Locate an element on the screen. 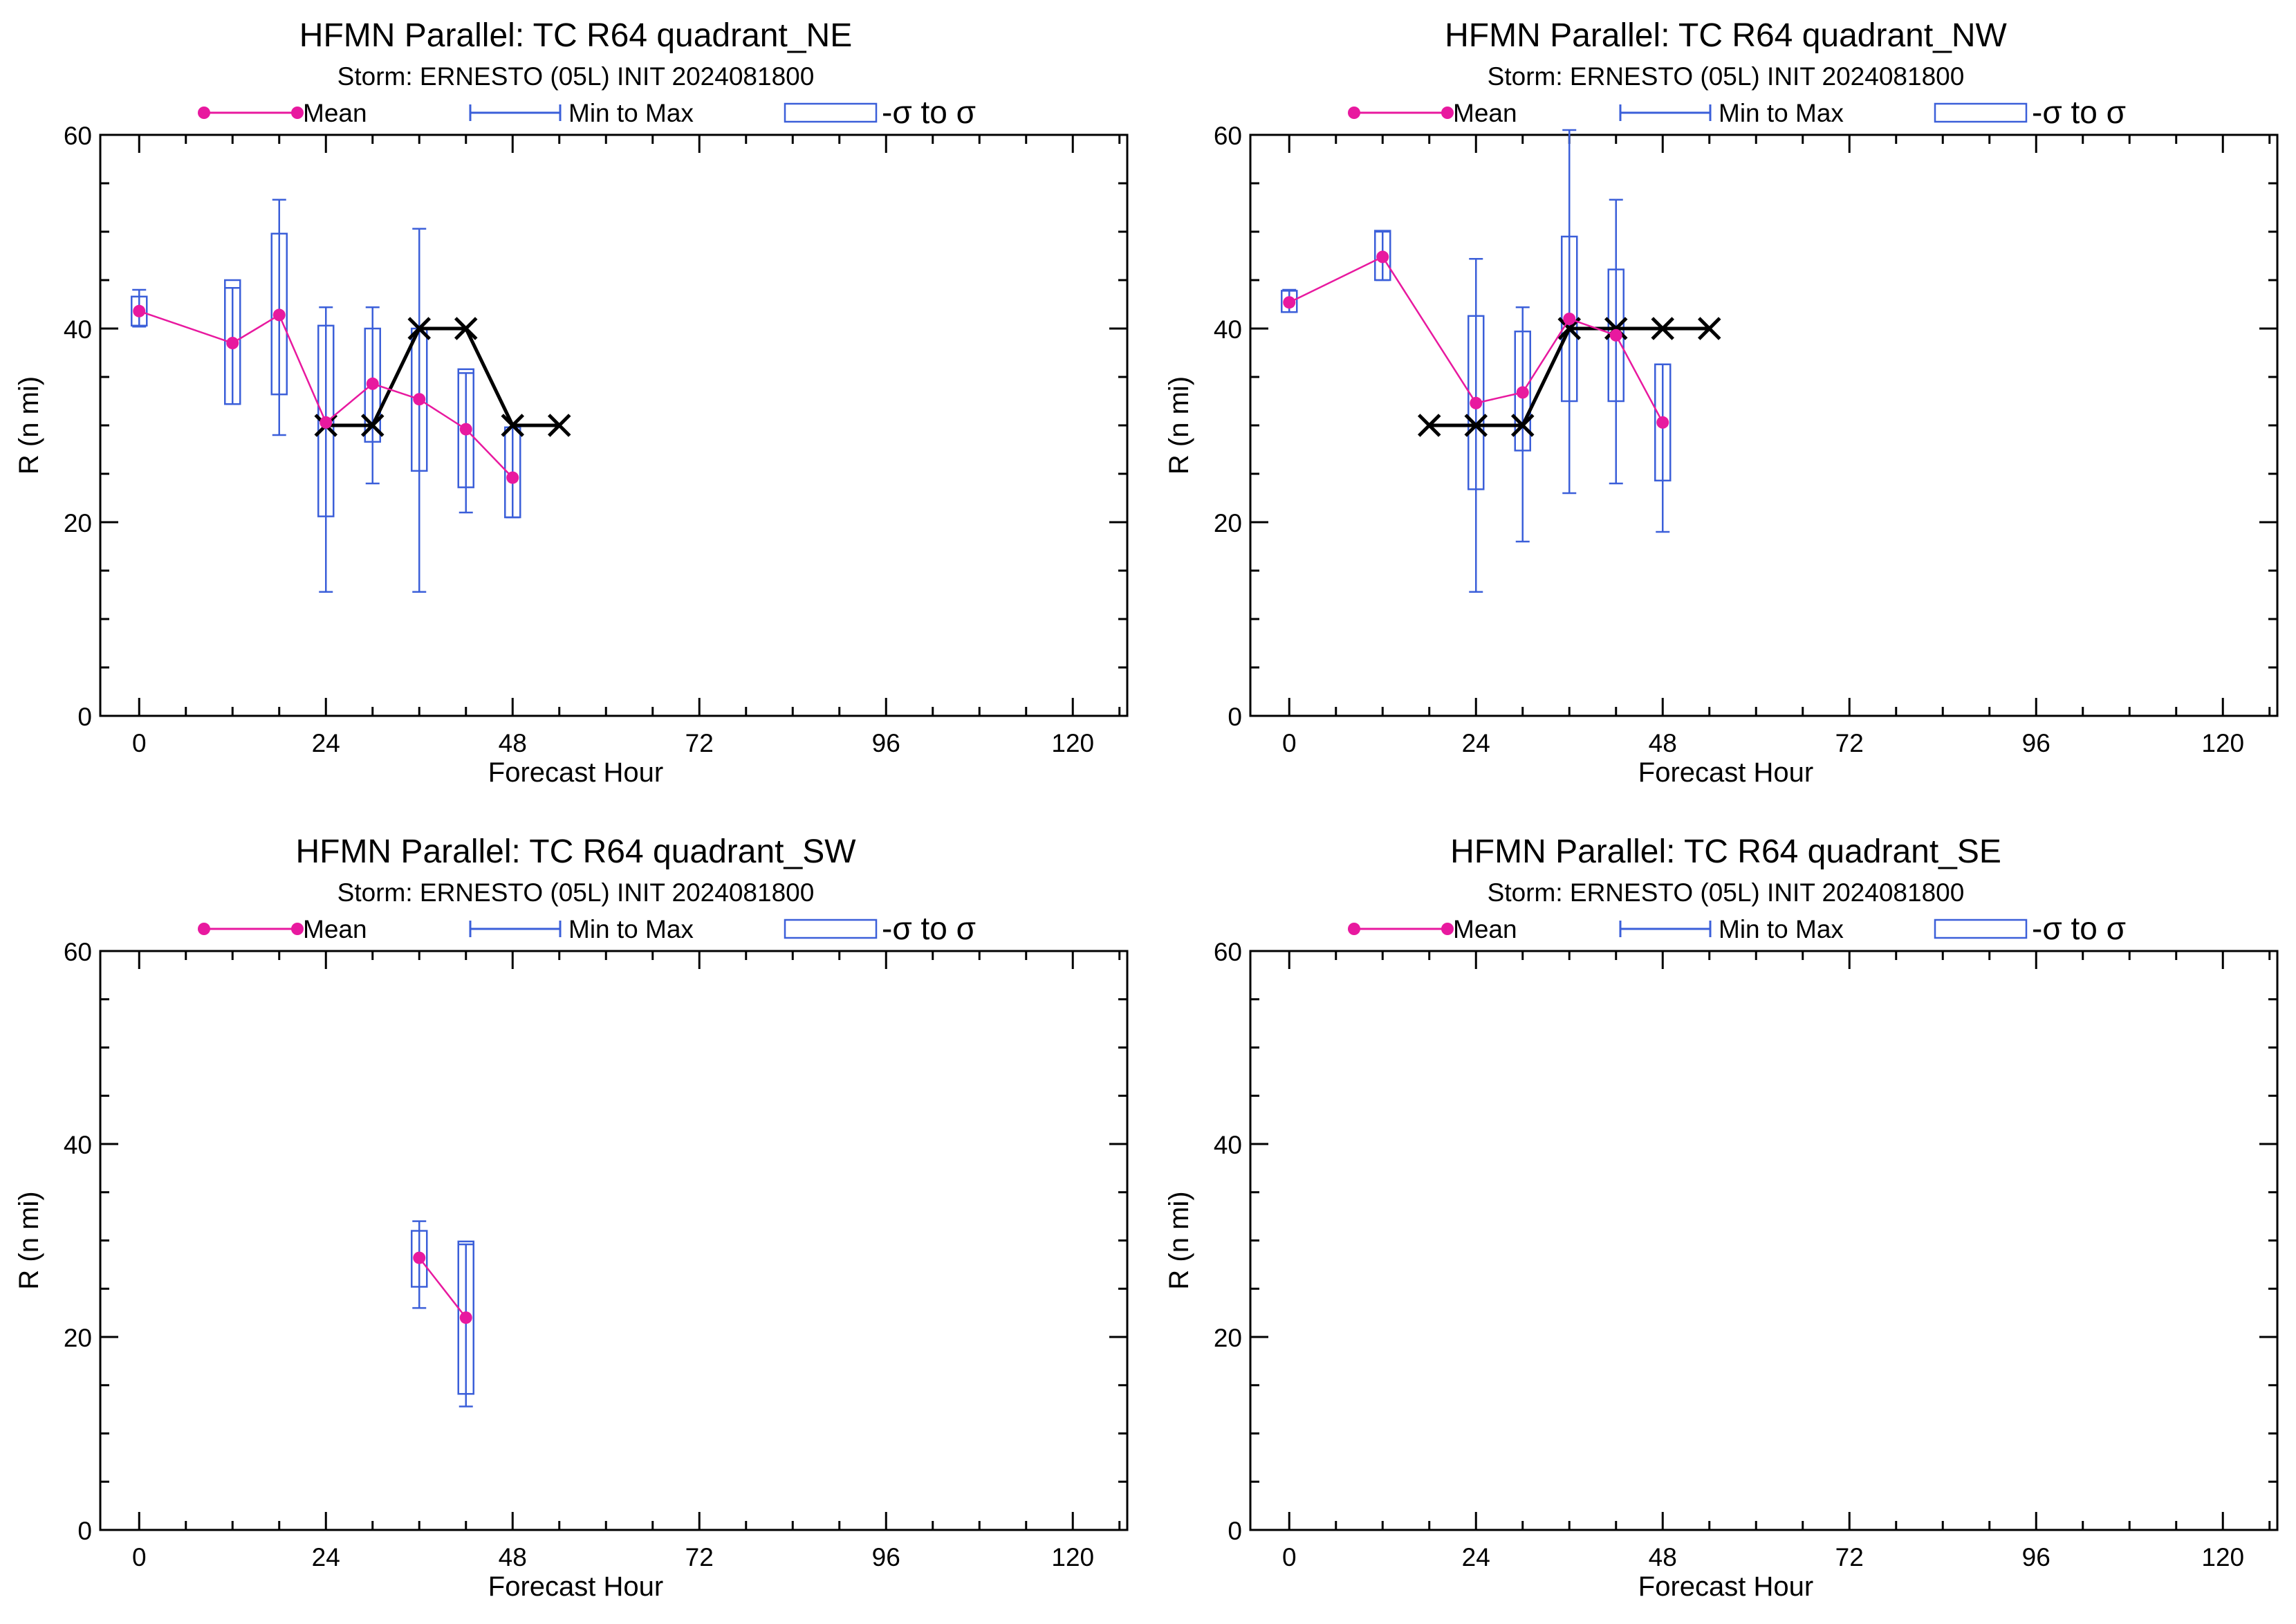 The height and width of the screenshot is (1624, 2296). chart-title: HFMN Parallel: TC R64 quadrant_NE is located at coordinates (575, 35).